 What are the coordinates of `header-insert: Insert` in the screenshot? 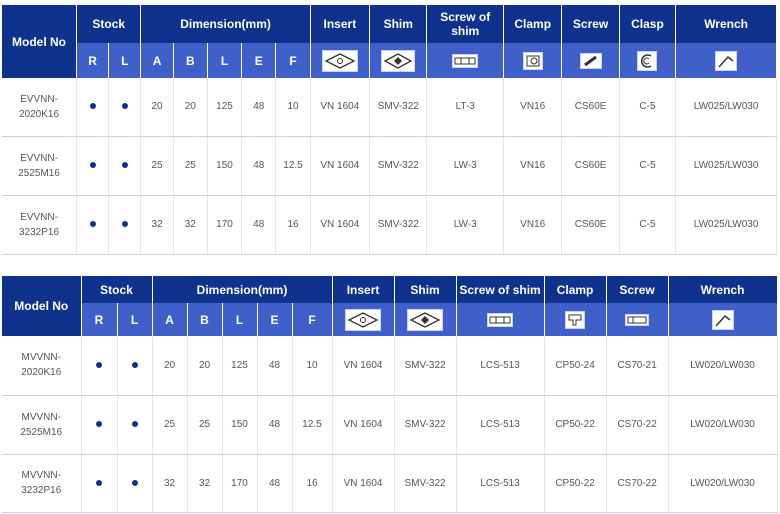 It's located at (340, 24).